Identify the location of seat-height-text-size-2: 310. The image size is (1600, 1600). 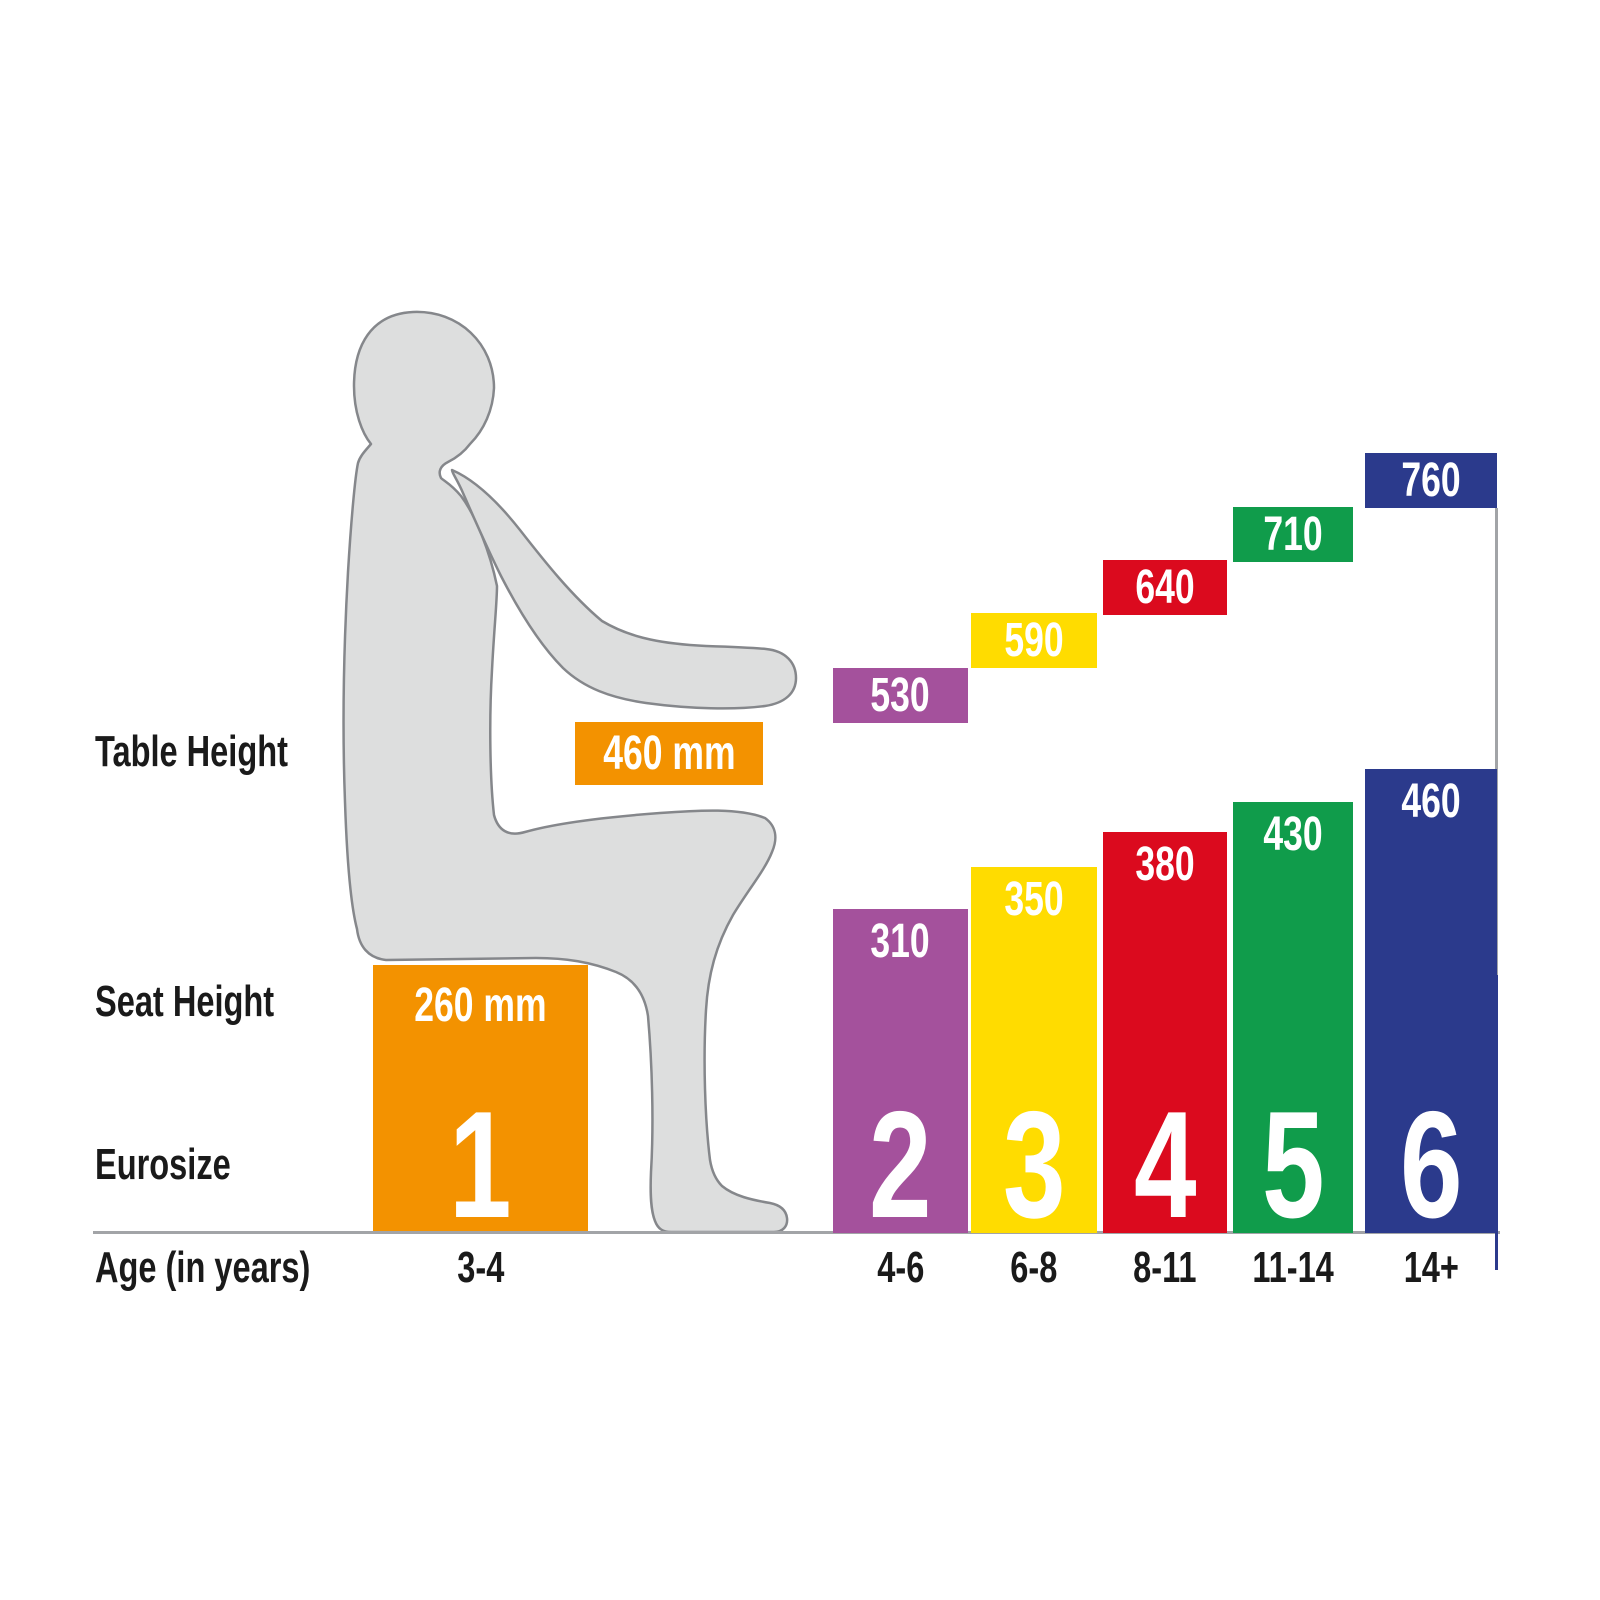
(900, 941).